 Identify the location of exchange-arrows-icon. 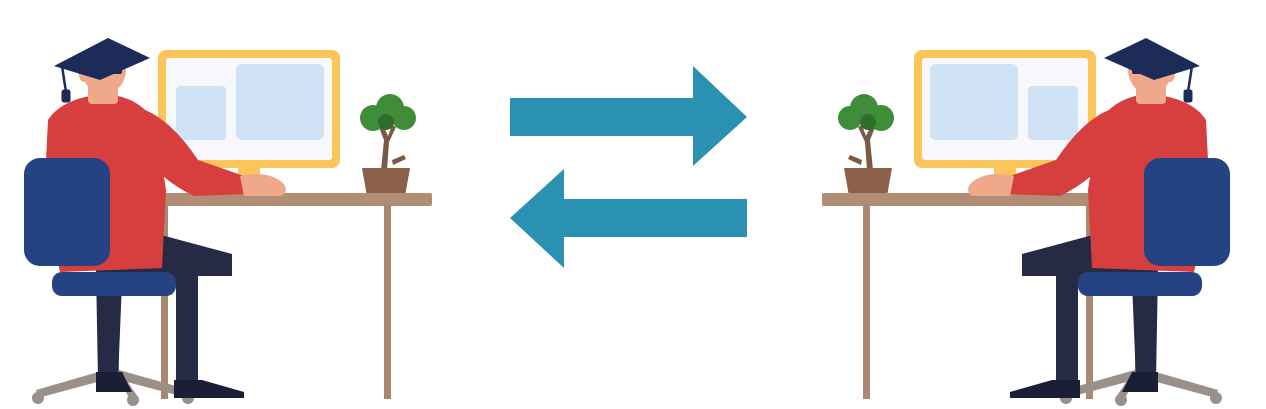
(628, 167).